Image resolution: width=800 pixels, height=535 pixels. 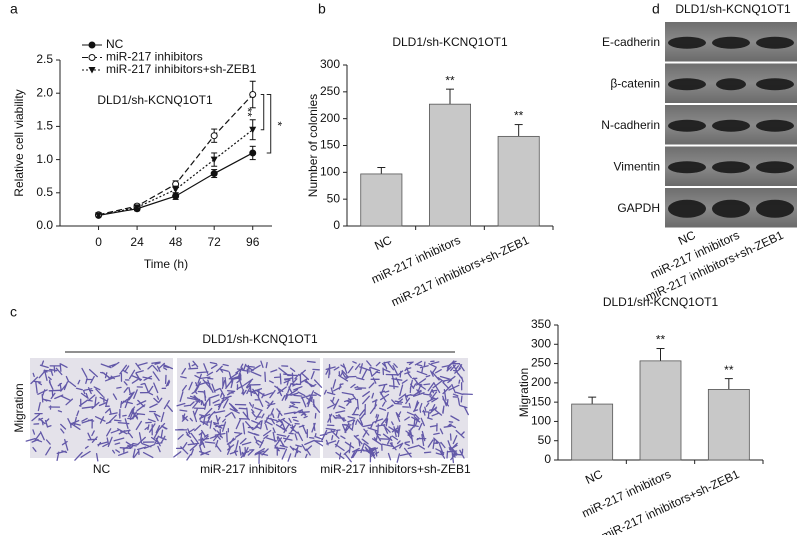 I want to click on y-tick-label: 1.5, so click(x=44, y=126).